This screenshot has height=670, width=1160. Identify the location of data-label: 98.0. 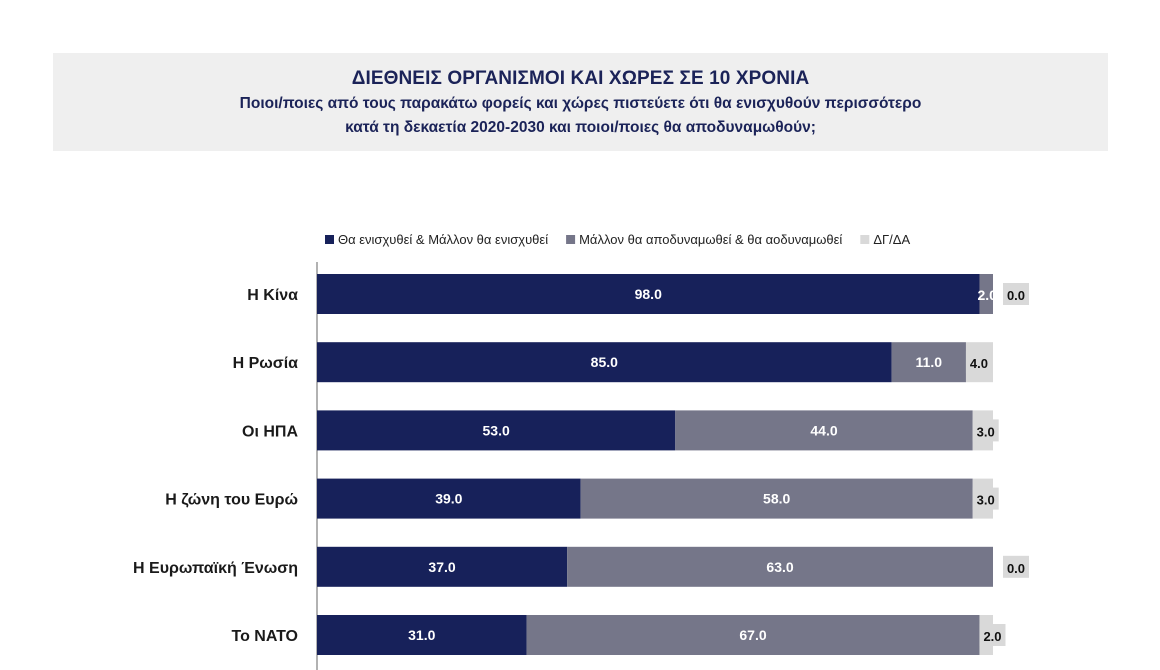
(648, 294).